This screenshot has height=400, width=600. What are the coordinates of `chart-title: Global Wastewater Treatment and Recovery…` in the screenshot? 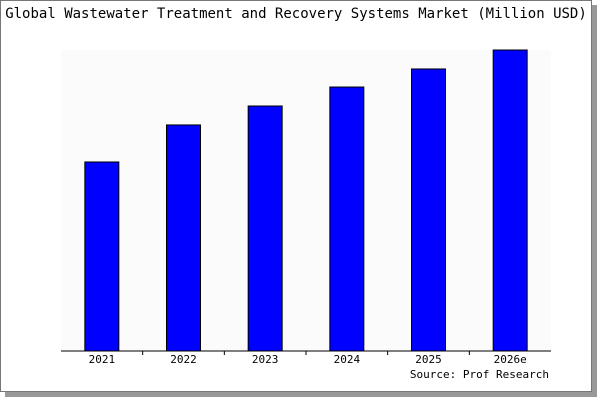 It's located at (296, 14).